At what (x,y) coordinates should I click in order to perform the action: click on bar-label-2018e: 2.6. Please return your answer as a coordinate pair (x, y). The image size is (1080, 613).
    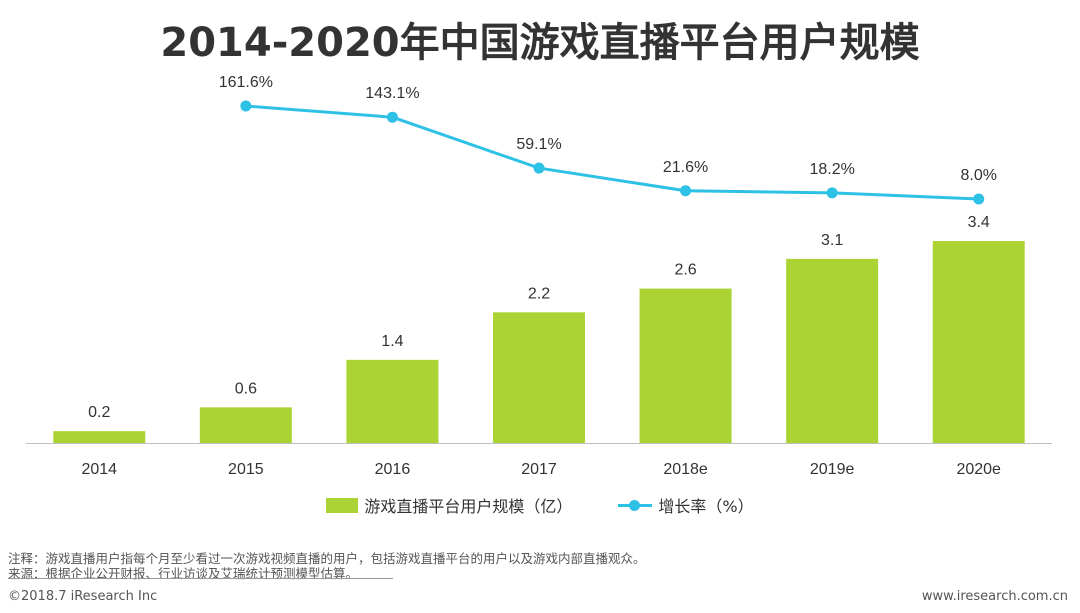
    Looking at the image, I should click on (685, 270).